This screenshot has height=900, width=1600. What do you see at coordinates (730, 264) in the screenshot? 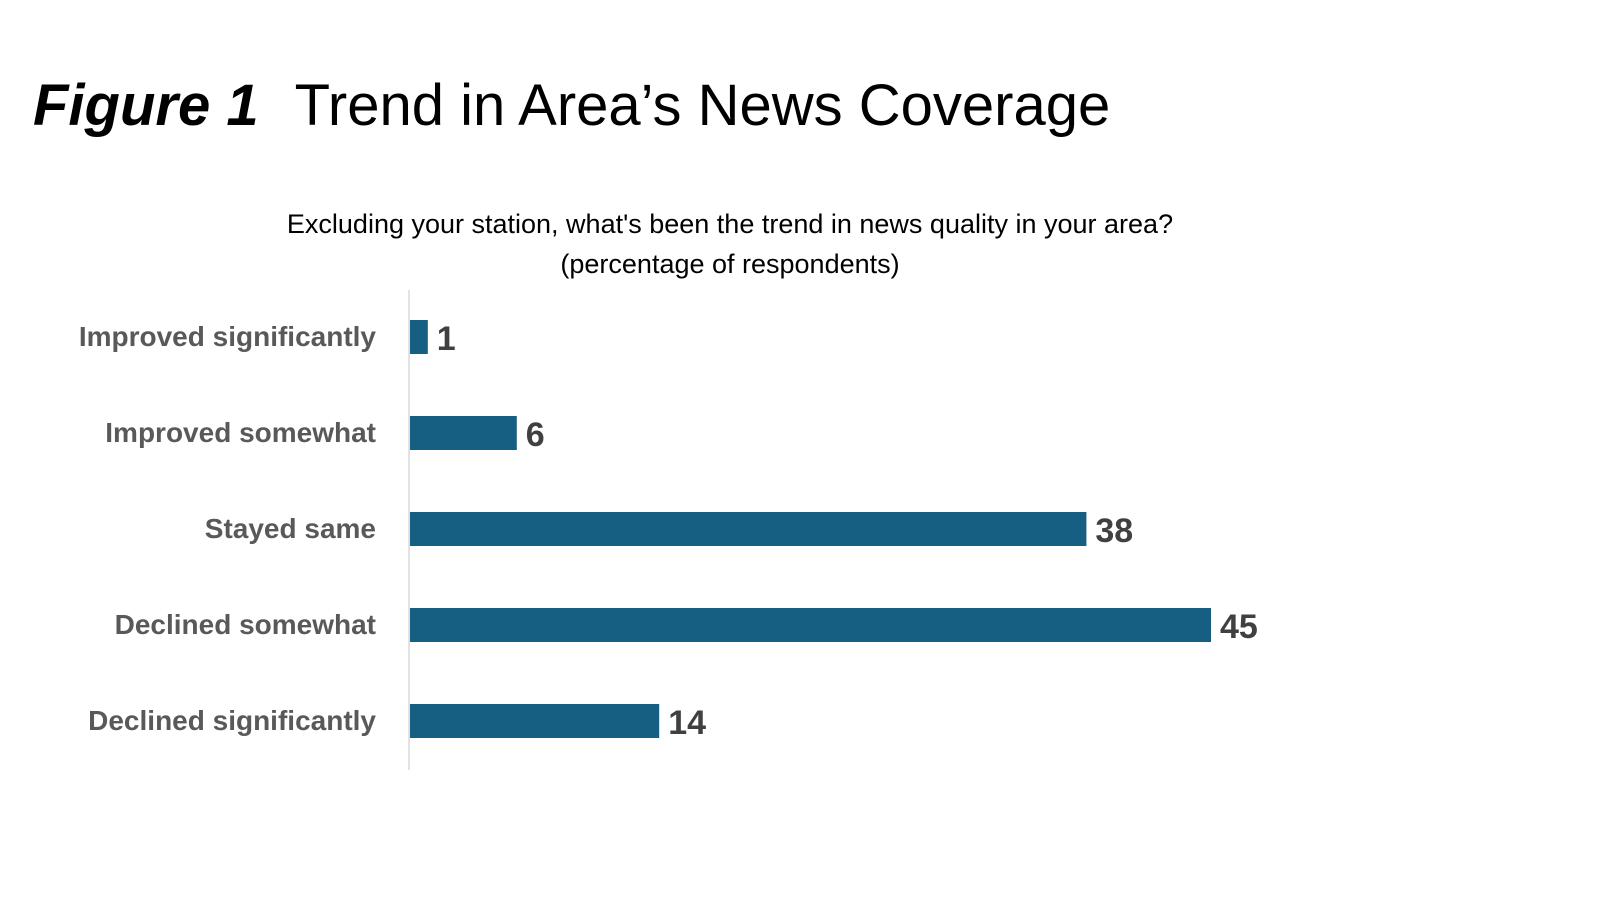
I see `subtitle-line-2: (percentage of respondents)` at bounding box center [730, 264].